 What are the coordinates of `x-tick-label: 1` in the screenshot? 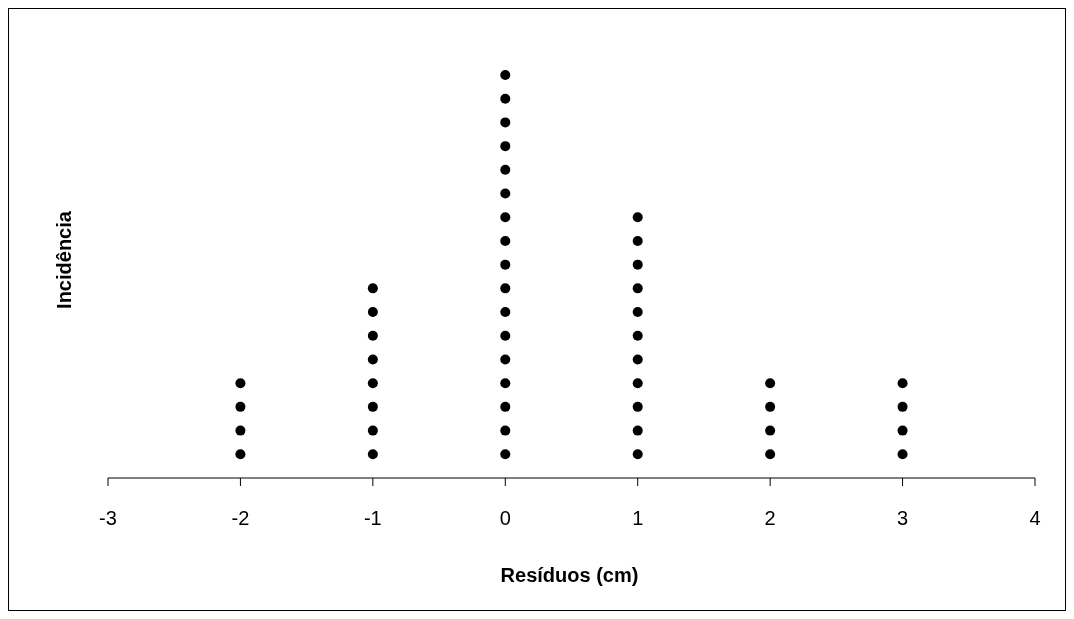 It's located at (638, 518).